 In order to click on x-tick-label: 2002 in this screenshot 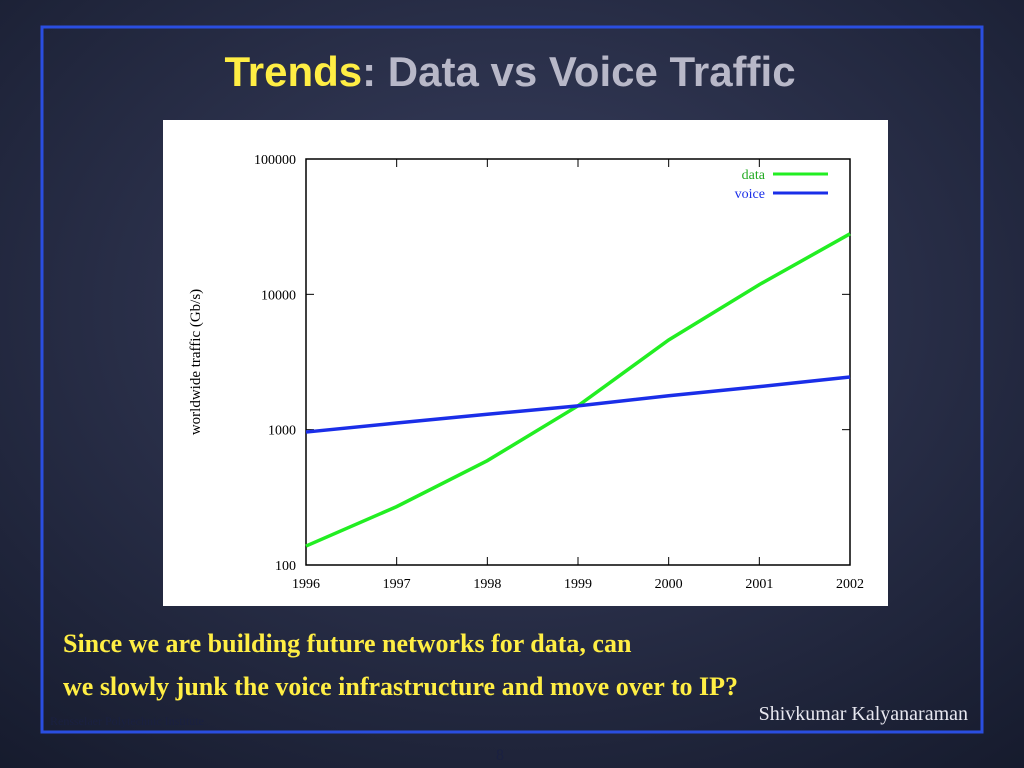, I will do `click(850, 584)`.